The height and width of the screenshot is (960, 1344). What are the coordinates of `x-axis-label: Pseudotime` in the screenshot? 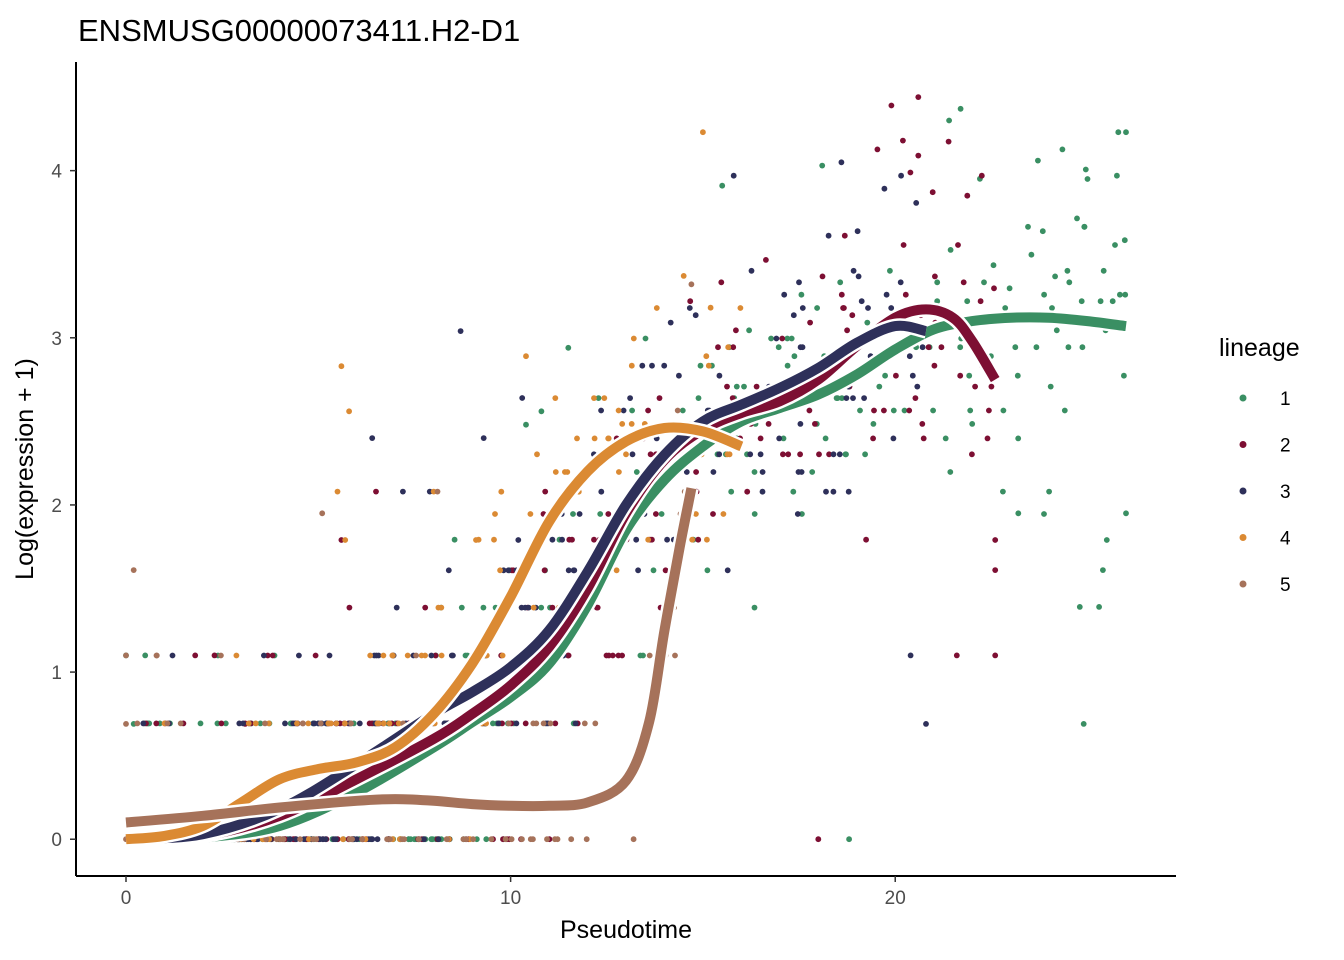 It's located at (626, 930).